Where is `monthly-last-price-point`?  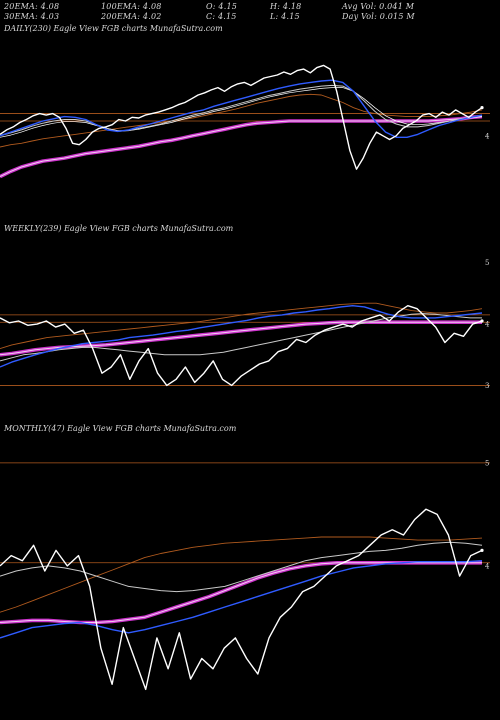
monthly-last-price-point is located at coordinates (482, 550).